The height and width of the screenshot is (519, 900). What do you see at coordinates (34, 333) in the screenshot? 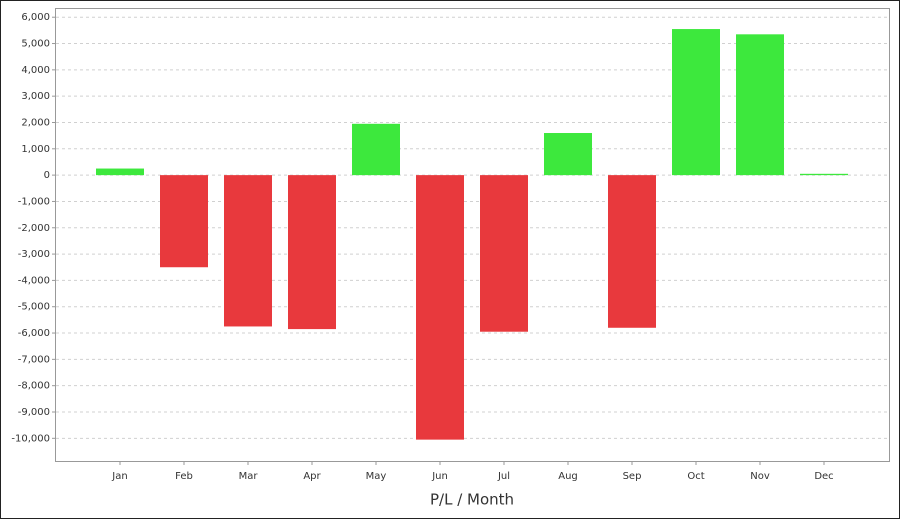
I see `y-tick-label: -6,000` at bounding box center [34, 333].